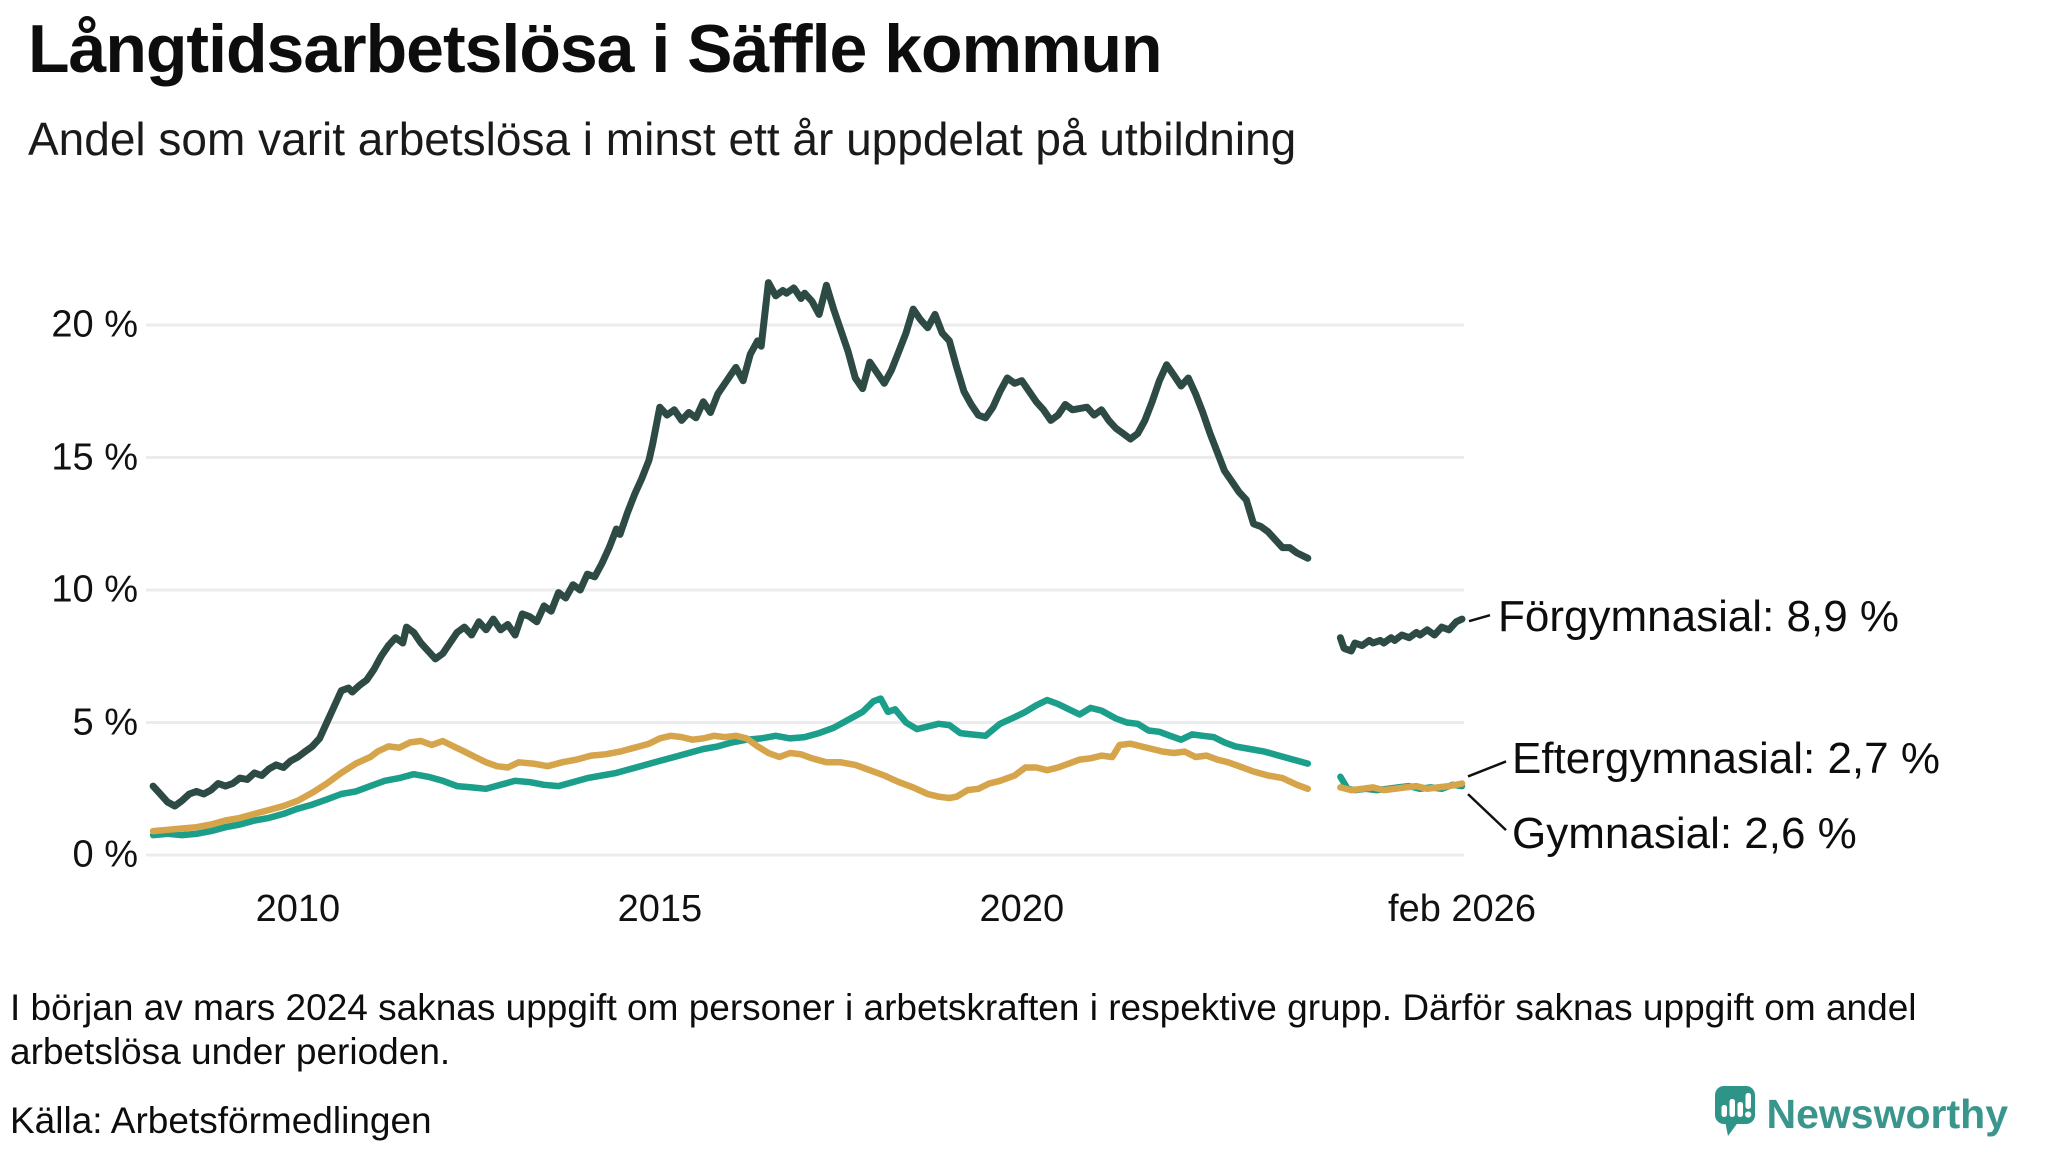 The image size is (2048, 1152). I want to click on y-tick-15: 15 %, so click(94, 457).